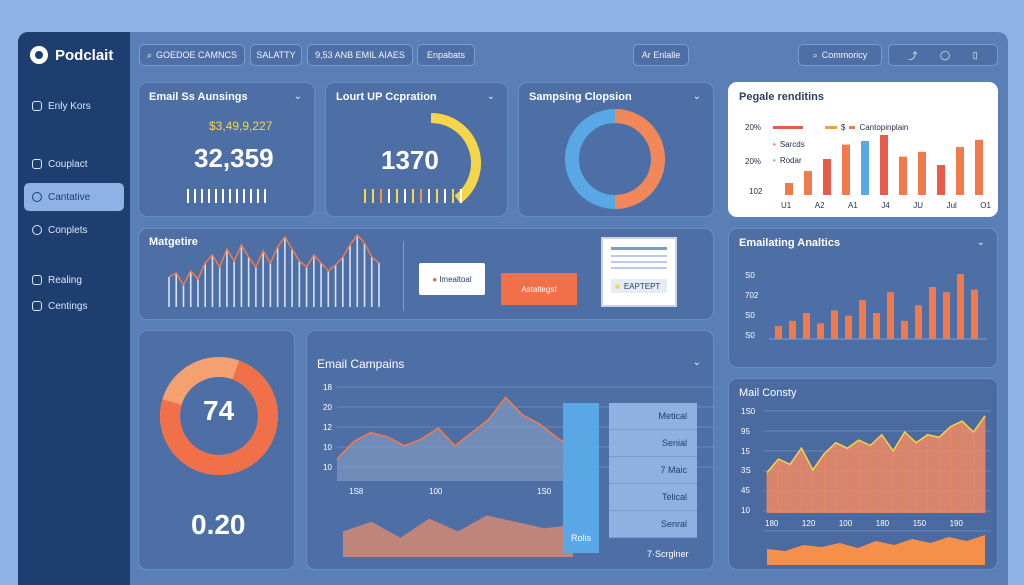 The width and height of the screenshot is (1024, 585). Describe the element at coordinates (661, 55) in the screenshot. I see `action-button: Ar Enlalle` at that location.